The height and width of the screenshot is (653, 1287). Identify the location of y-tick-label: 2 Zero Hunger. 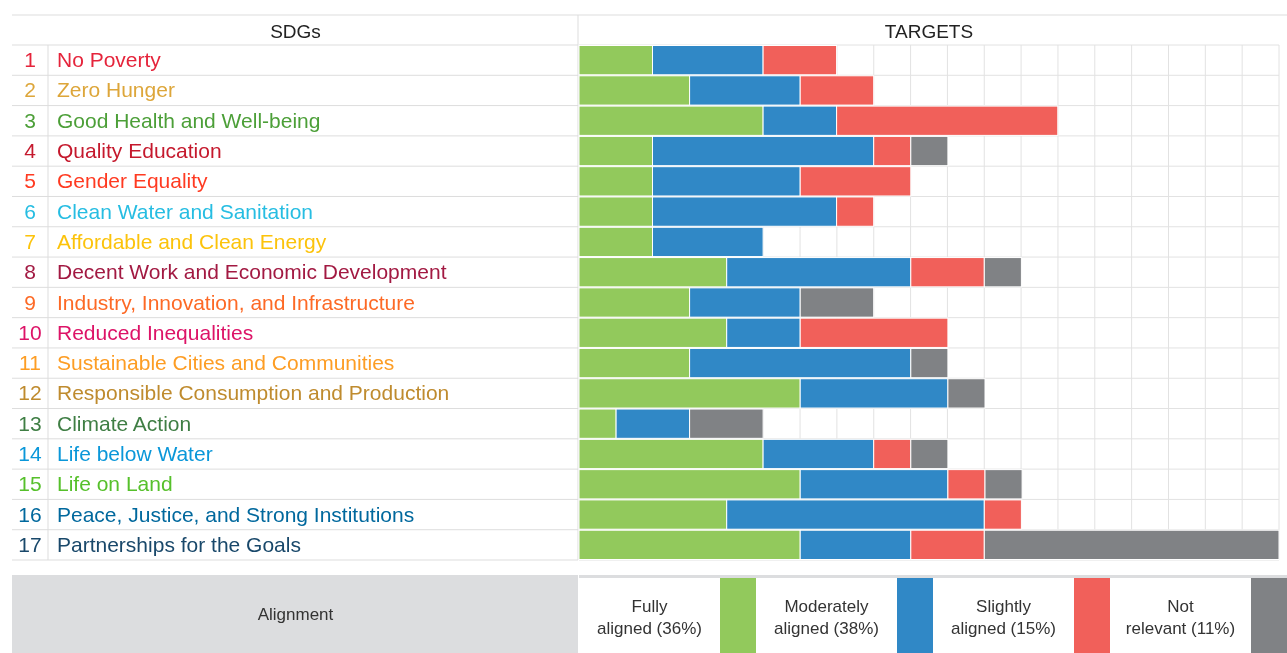
(99, 90).